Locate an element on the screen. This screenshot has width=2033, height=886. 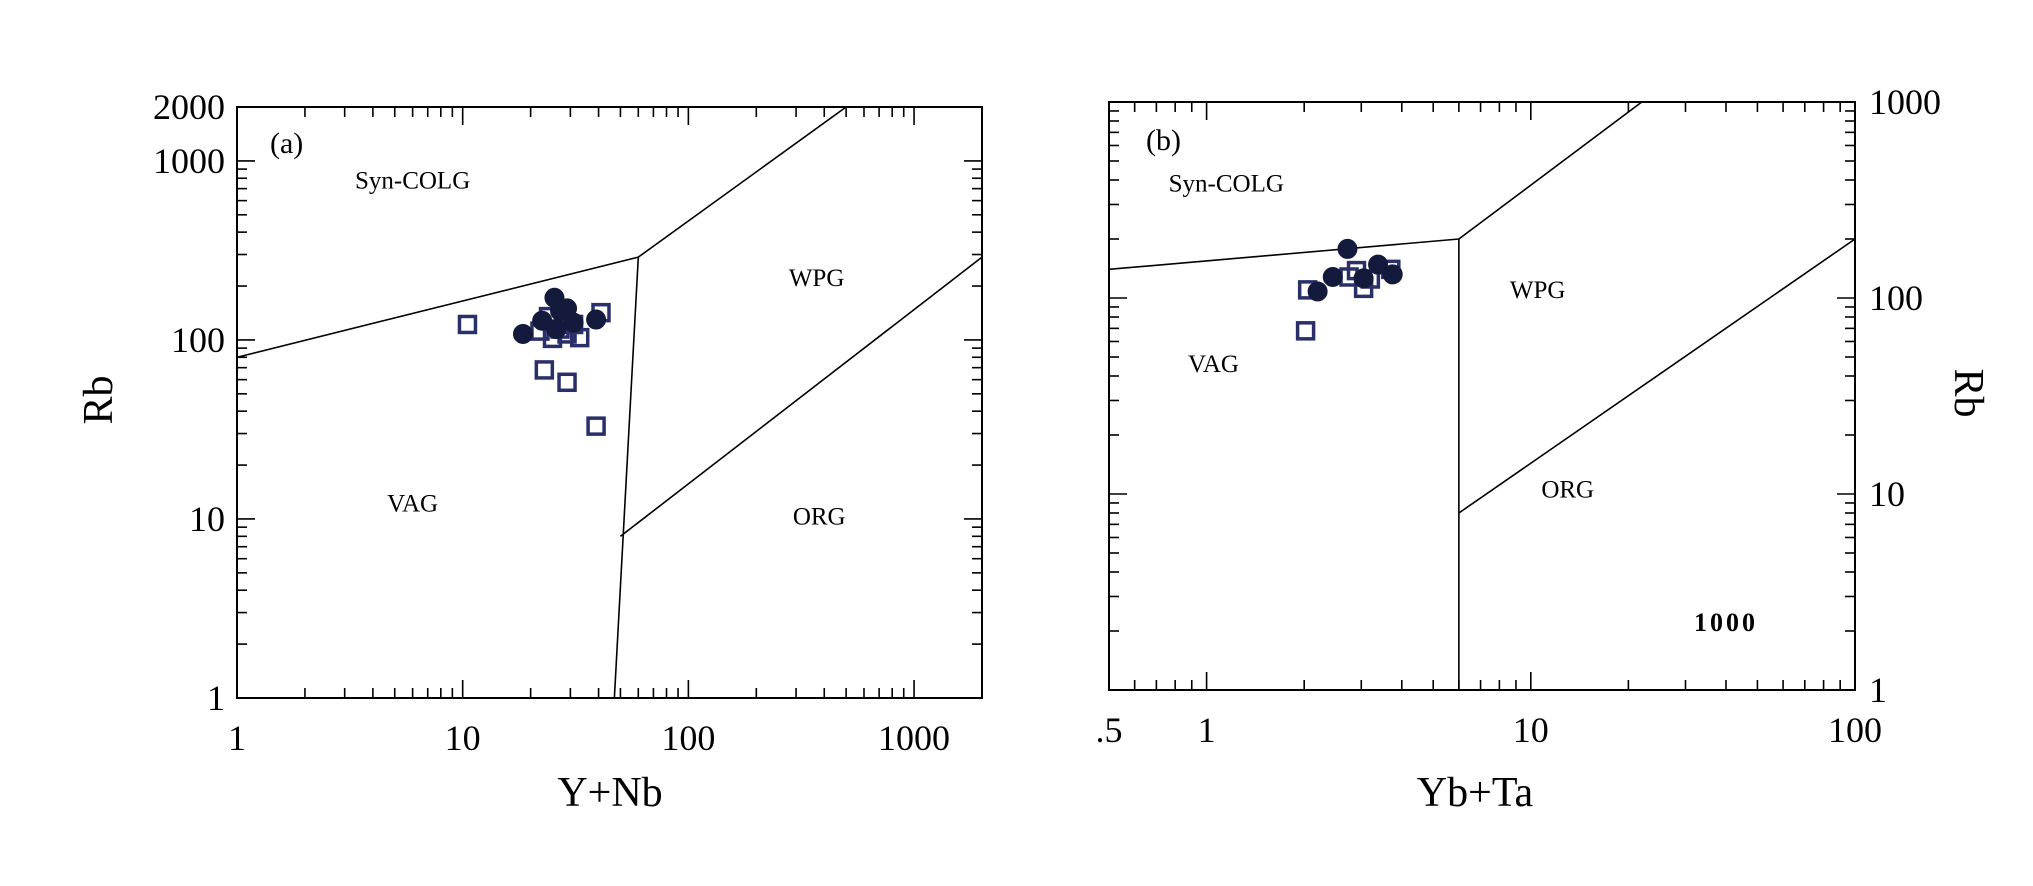
y-axis-label-a: Rb is located at coordinates (99, 399).